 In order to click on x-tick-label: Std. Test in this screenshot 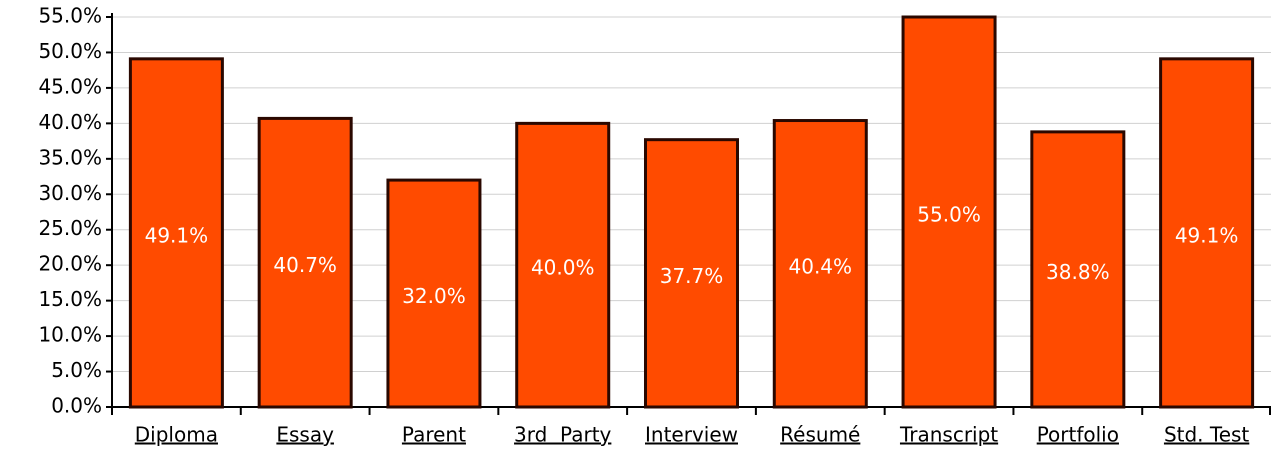, I will do `click(1206, 435)`.